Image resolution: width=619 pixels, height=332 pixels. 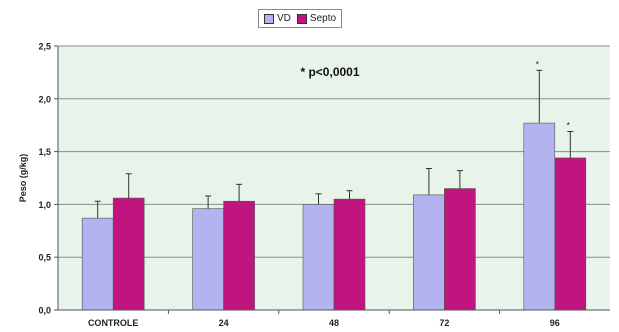 What do you see at coordinates (284, 18) in the screenshot?
I see `legend-label-vd: VD` at bounding box center [284, 18].